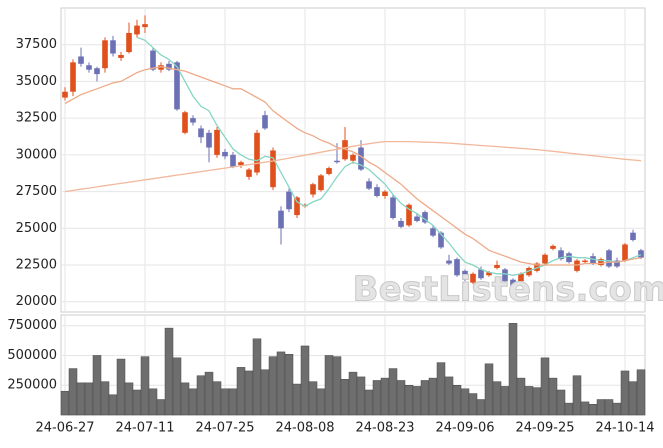 This screenshot has width=663, height=448. Describe the element at coordinates (36, 228) in the screenshot. I see `y-tick-label: 25000` at that location.